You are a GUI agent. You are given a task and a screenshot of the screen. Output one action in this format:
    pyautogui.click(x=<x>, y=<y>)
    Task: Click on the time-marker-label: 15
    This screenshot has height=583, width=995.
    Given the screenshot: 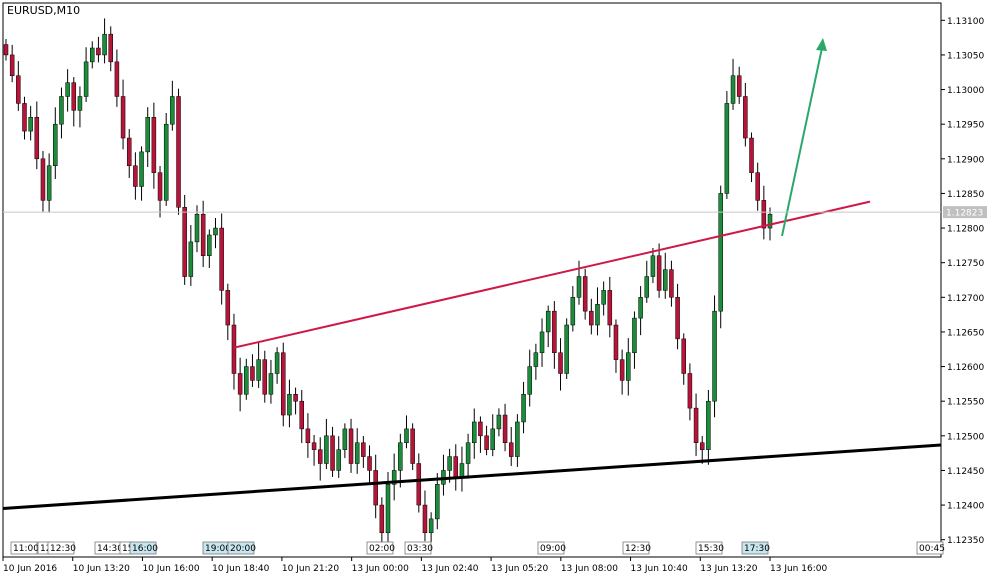 What is the action you would take?
    pyautogui.click(x=127, y=549)
    